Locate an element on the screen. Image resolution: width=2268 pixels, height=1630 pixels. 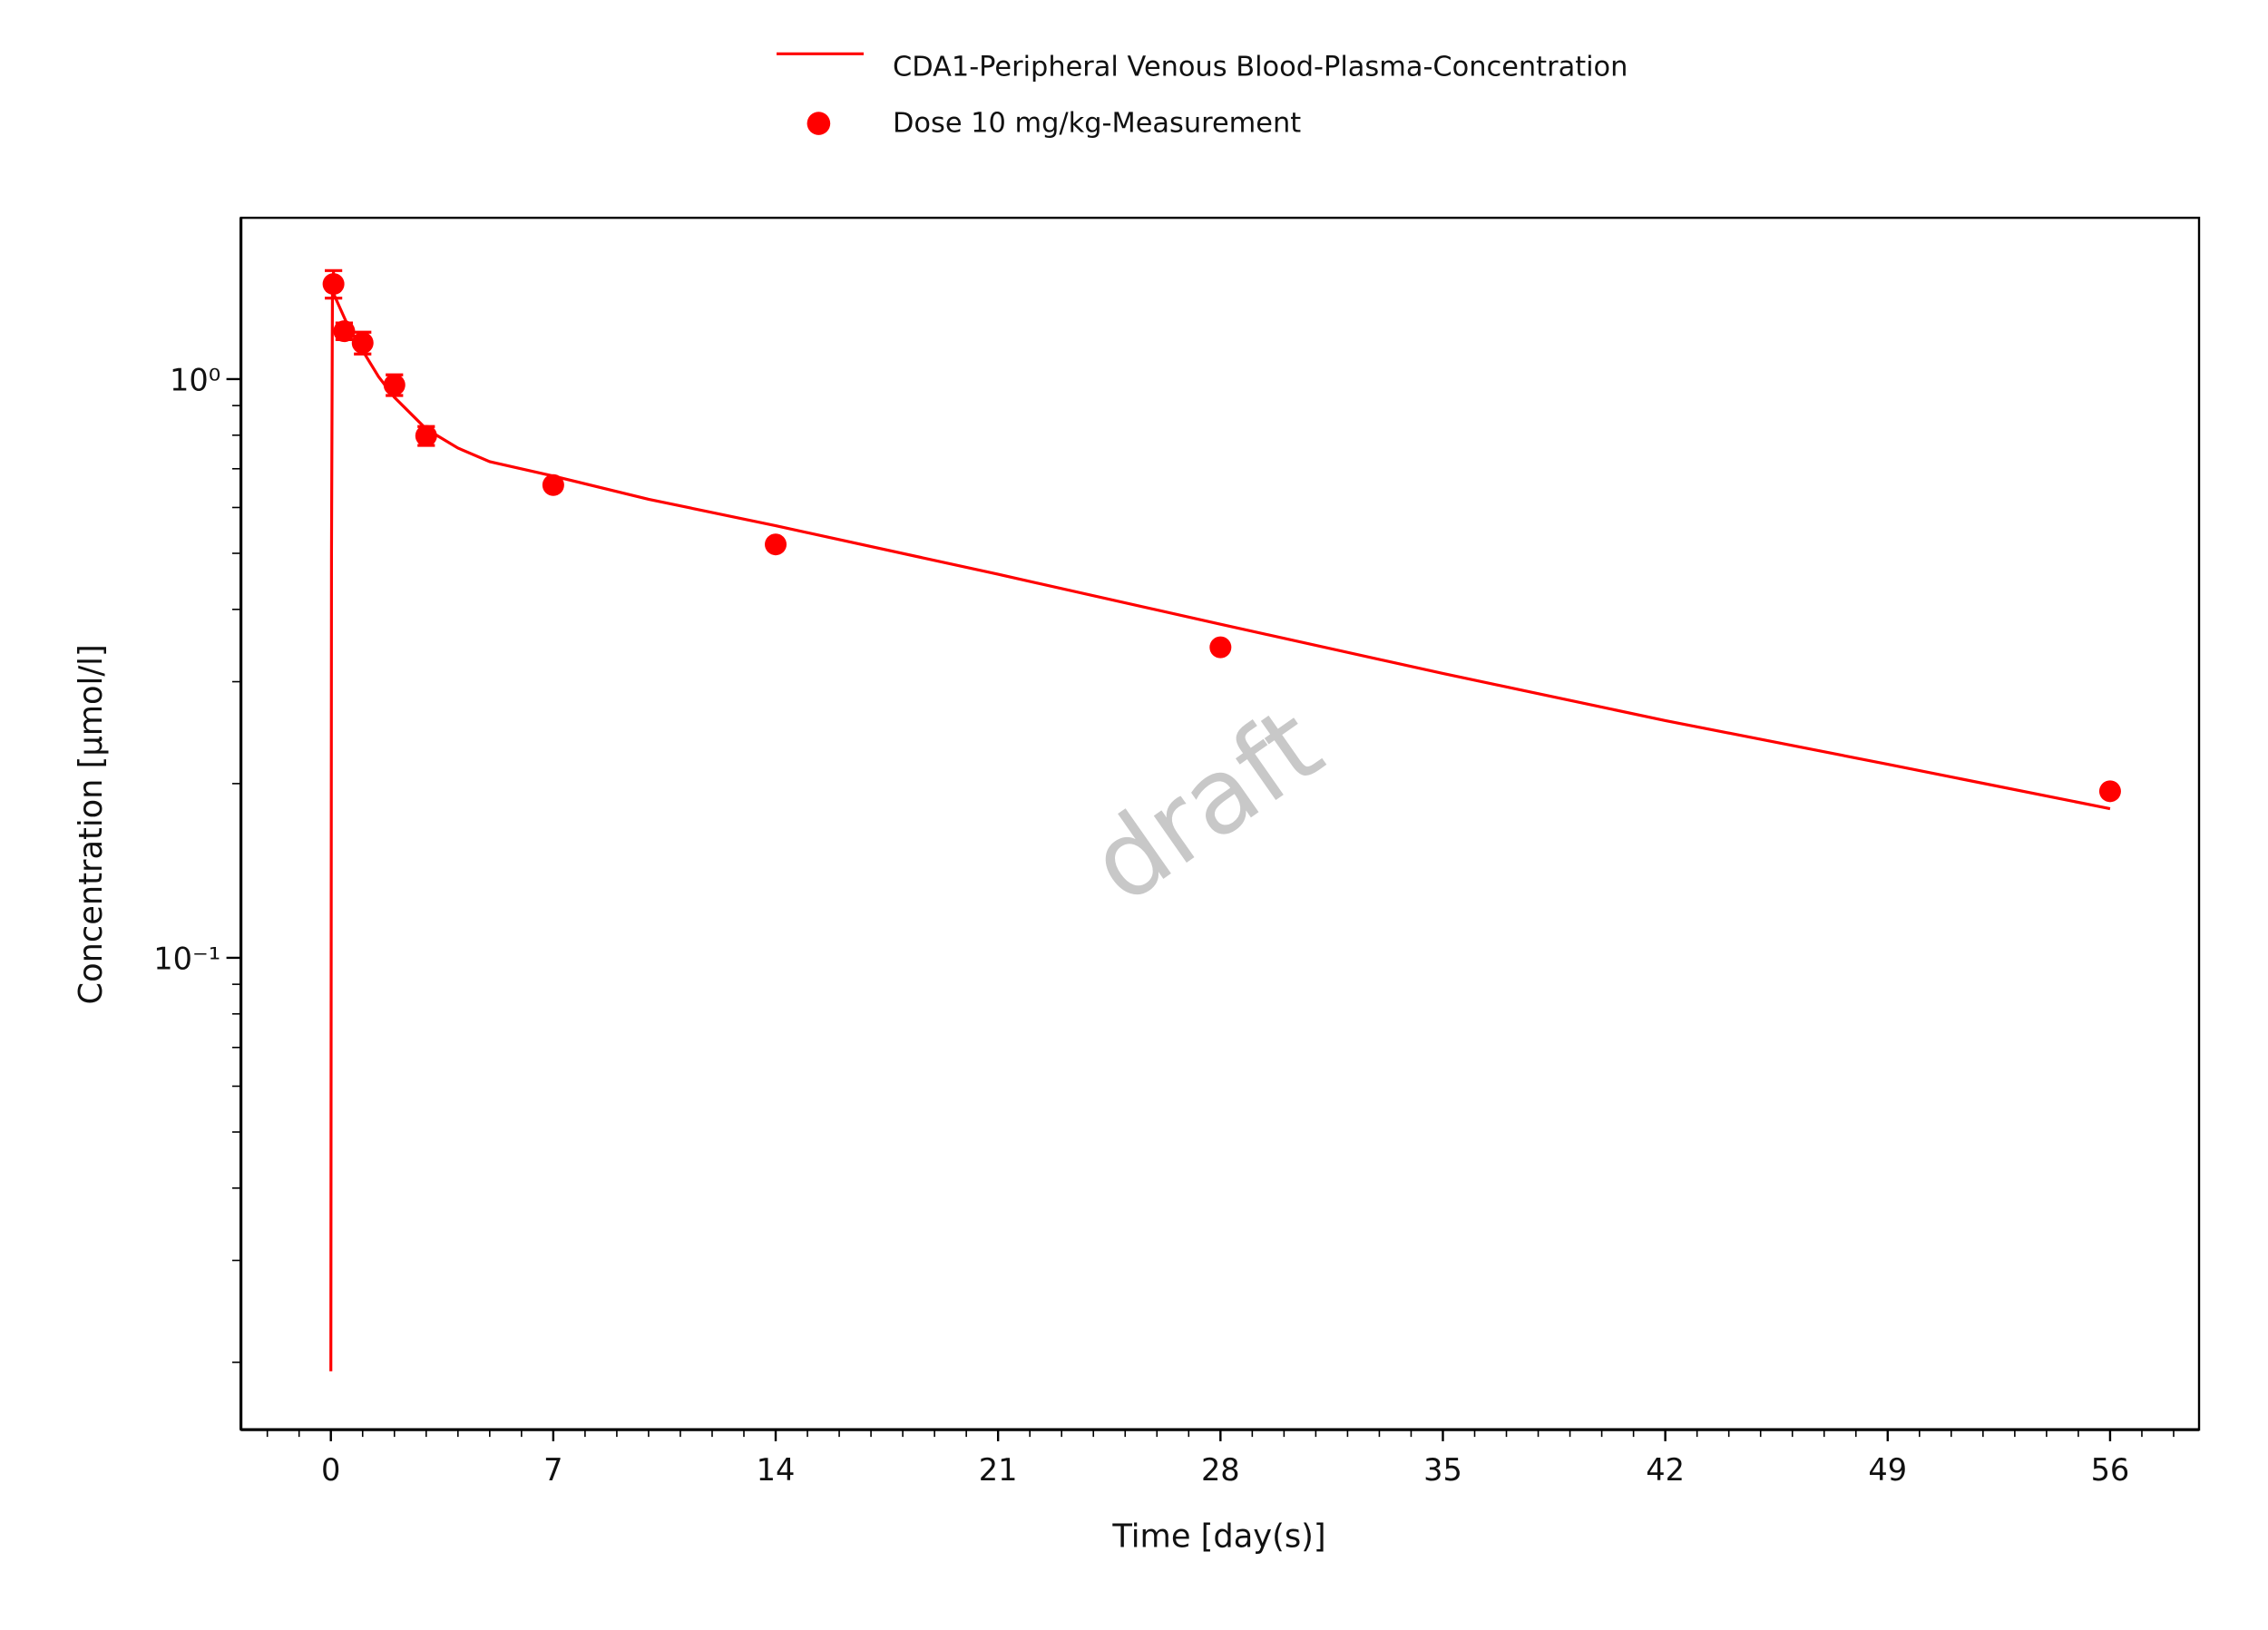
x-tick-label: 14 is located at coordinates (777, 1470).